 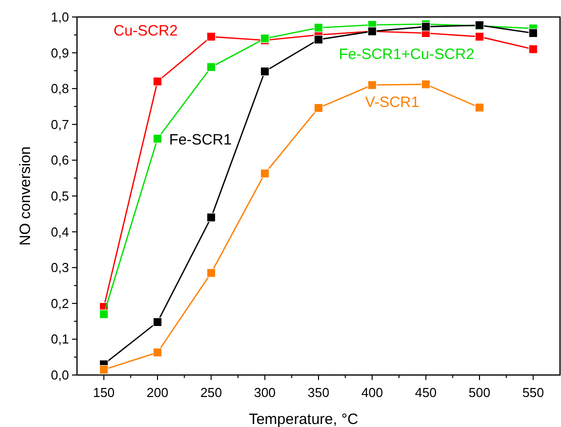 I want to click on x-tick-label: 500, so click(x=479, y=392).